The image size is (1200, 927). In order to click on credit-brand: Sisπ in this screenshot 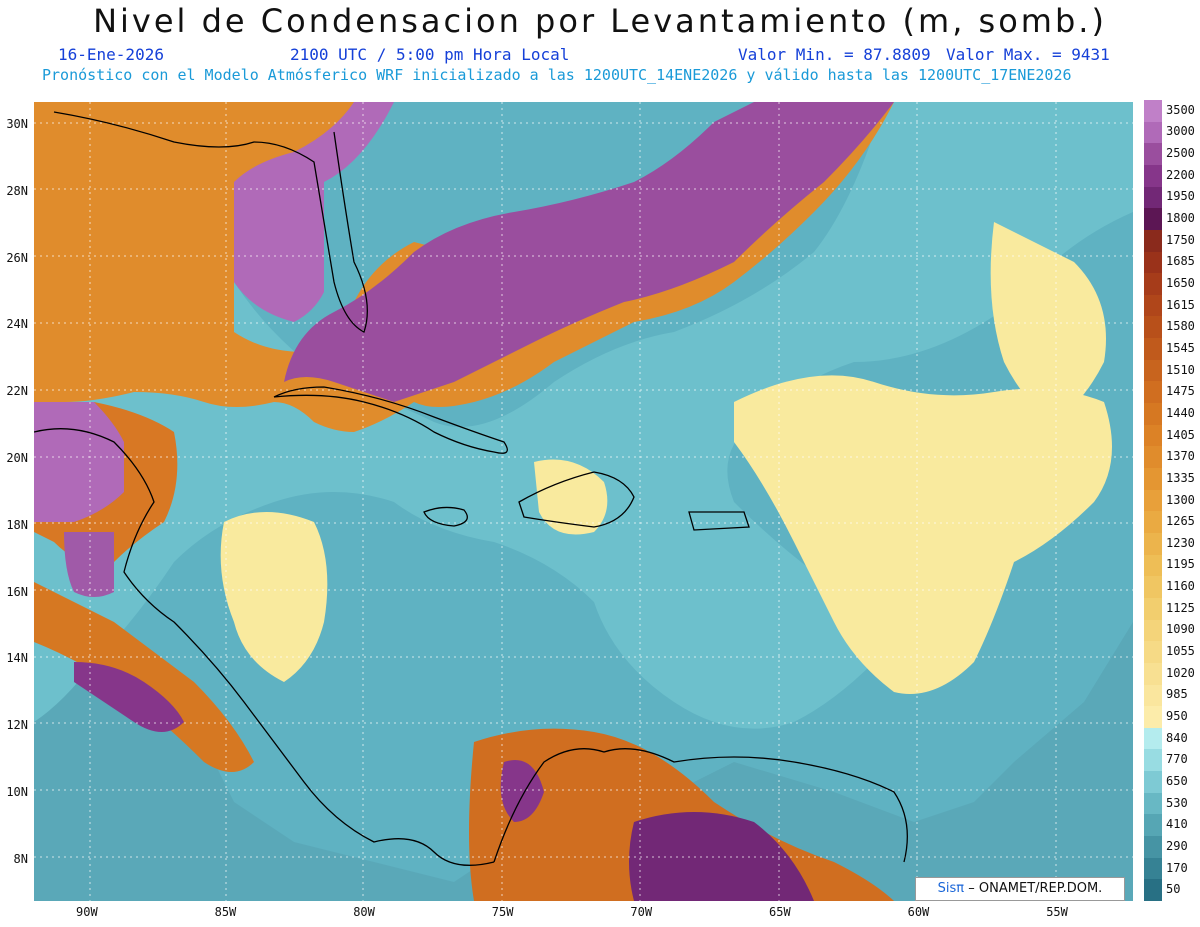, I will do `click(951, 888)`.